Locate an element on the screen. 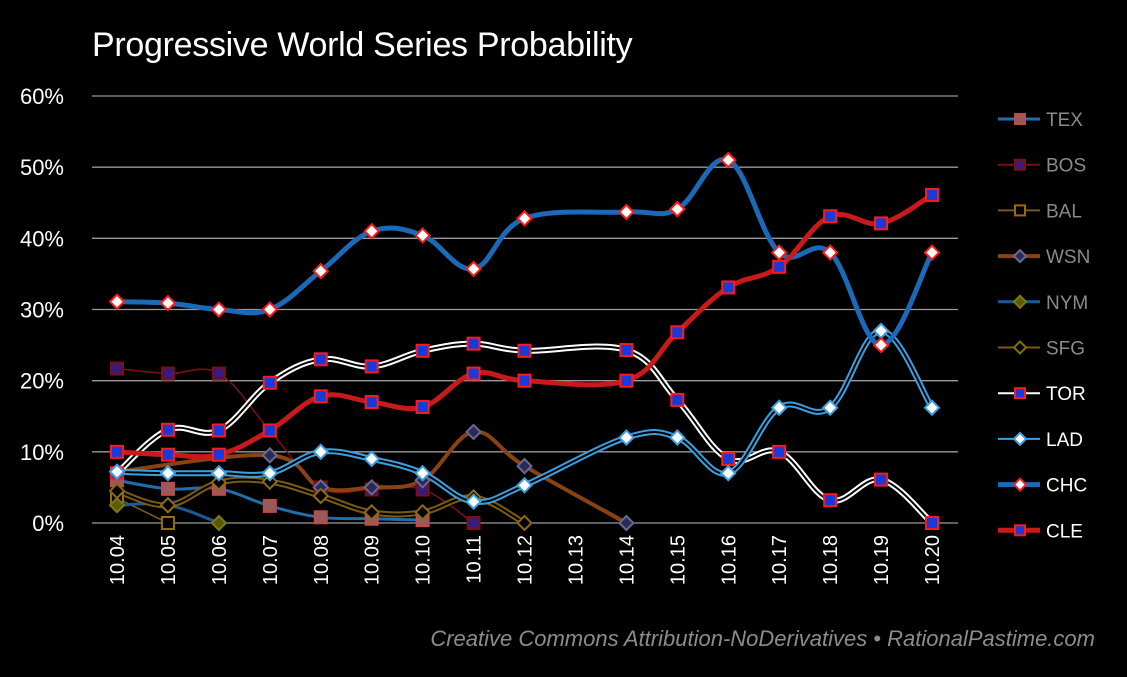 The image size is (1127, 677). y-tick-label: 40% is located at coordinates (42, 238).